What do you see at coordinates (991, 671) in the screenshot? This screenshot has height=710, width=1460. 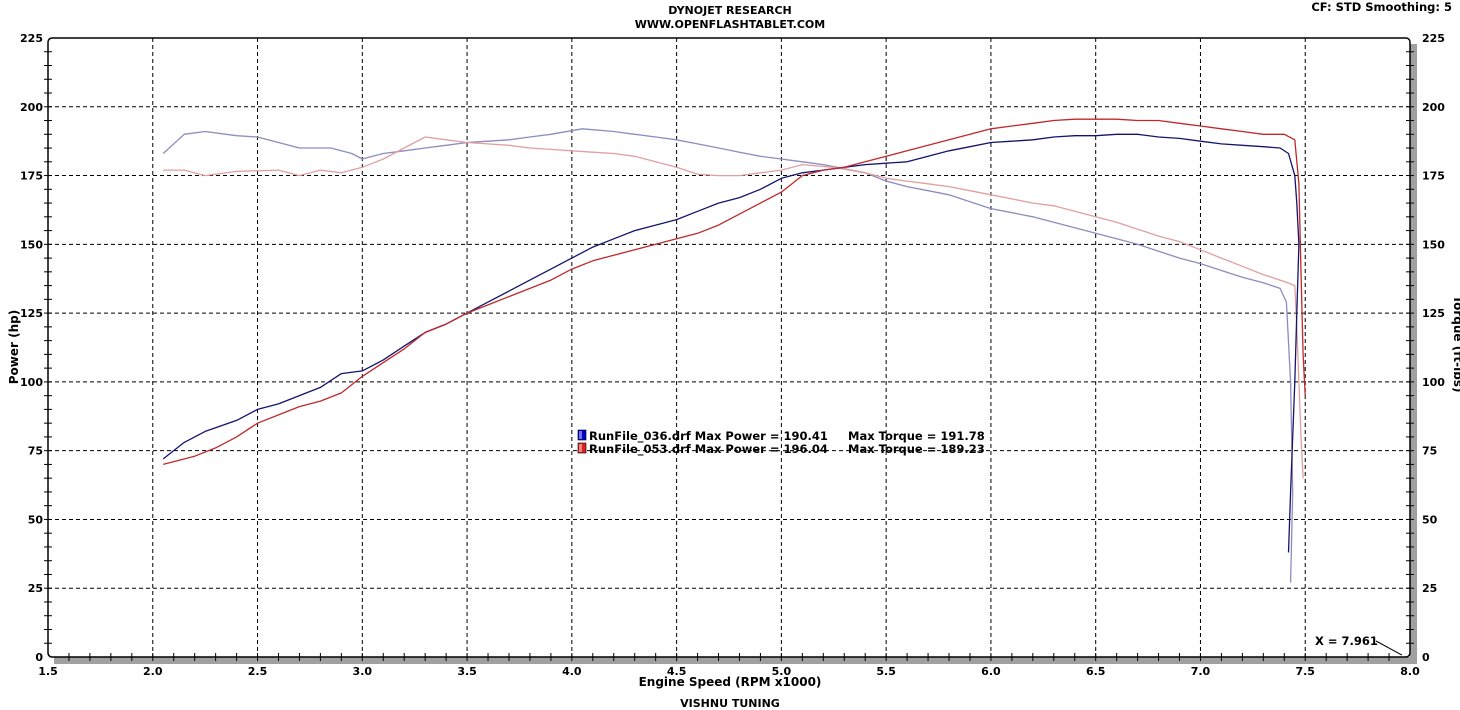 I see `x-tick-label: 6.0` at bounding box center [991, 671].